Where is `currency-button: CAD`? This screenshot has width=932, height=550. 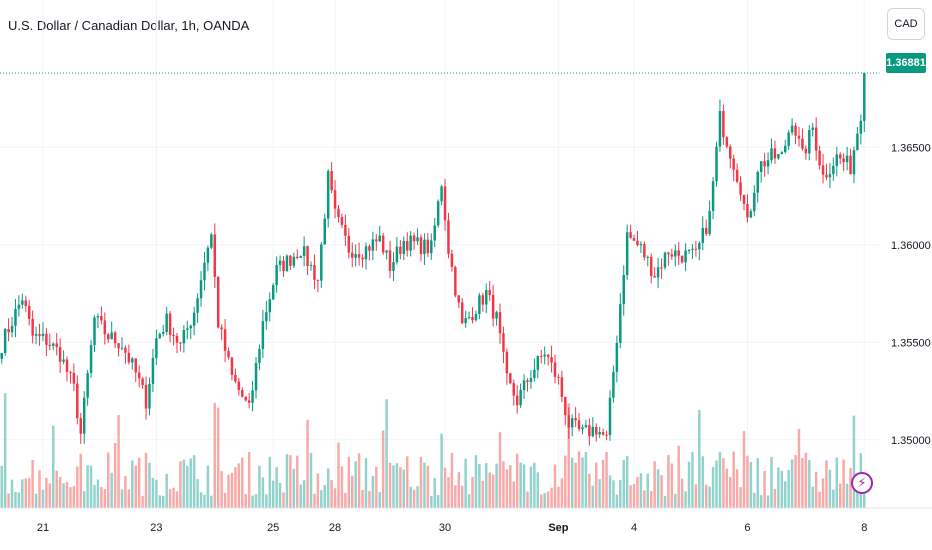
currency-button: CAD is located at coordinates (906, 24).